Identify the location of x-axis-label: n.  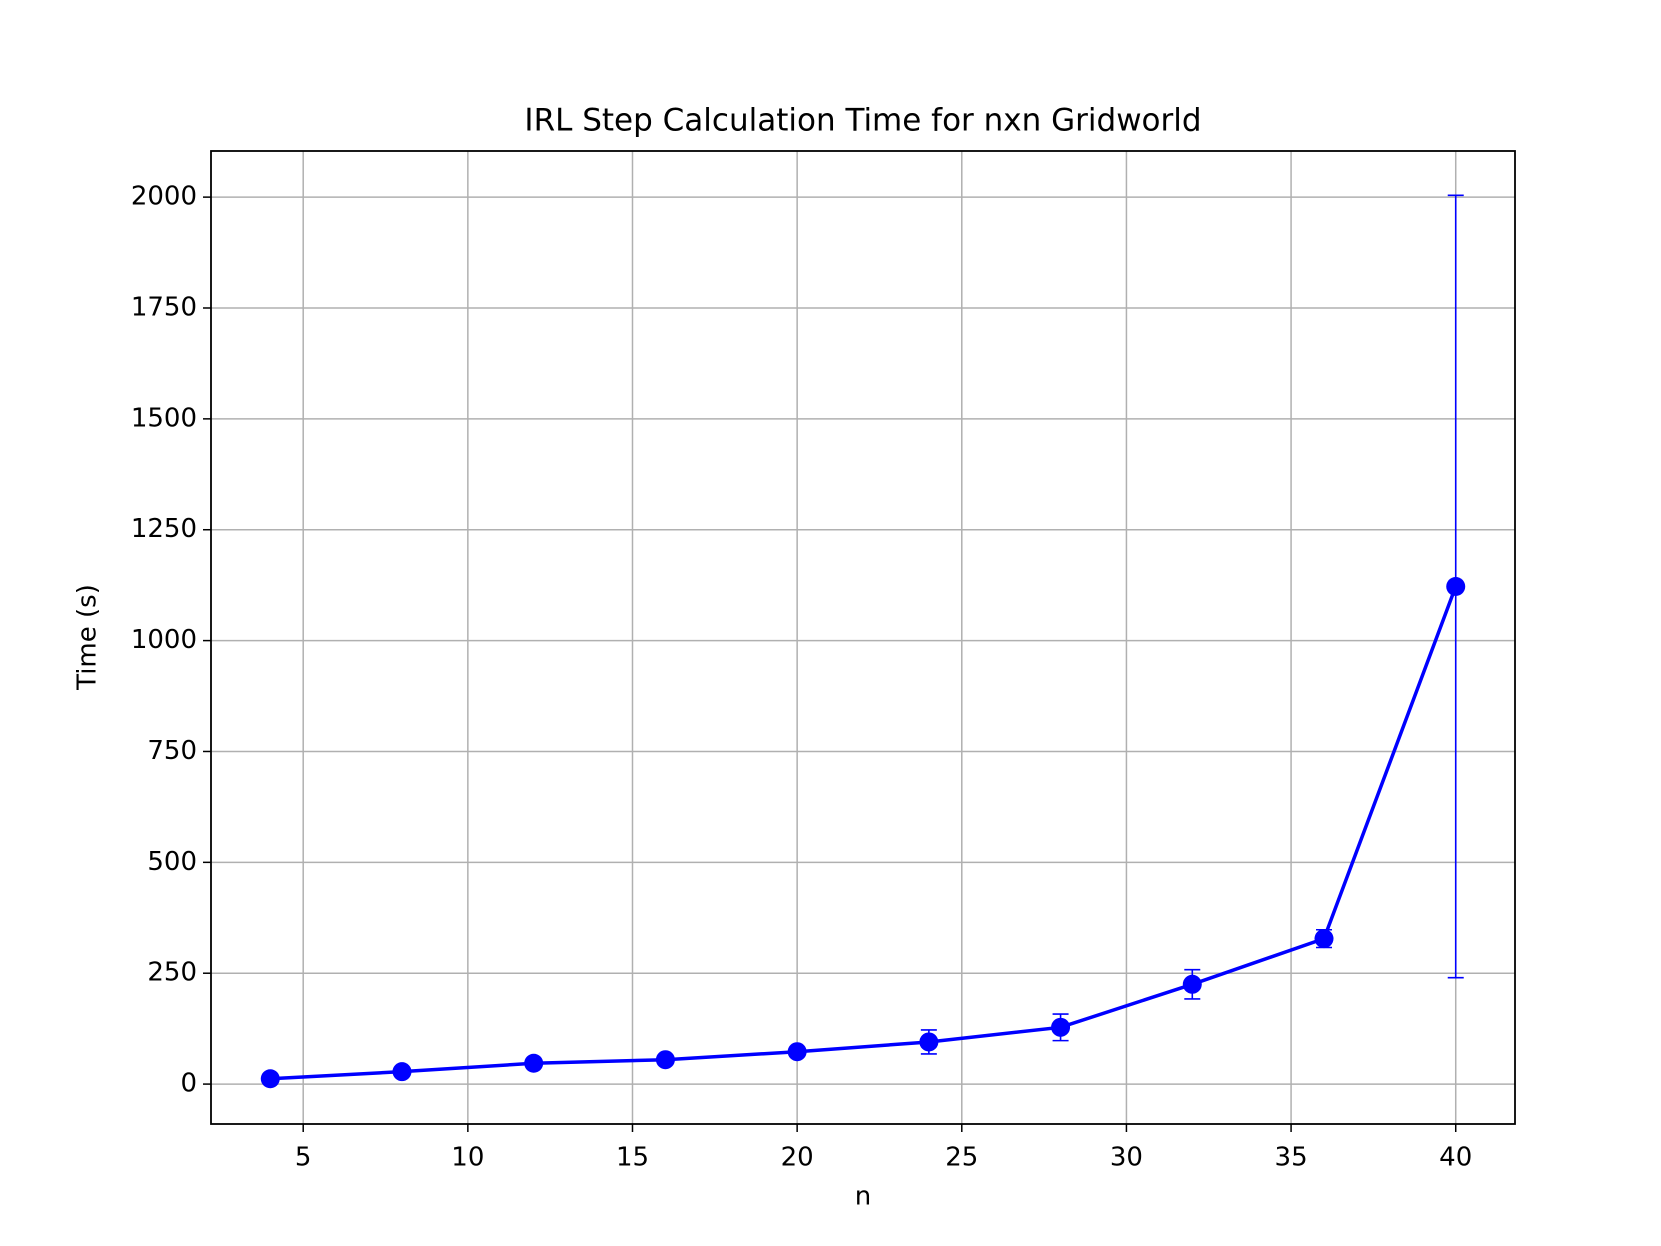
(863, 1197).